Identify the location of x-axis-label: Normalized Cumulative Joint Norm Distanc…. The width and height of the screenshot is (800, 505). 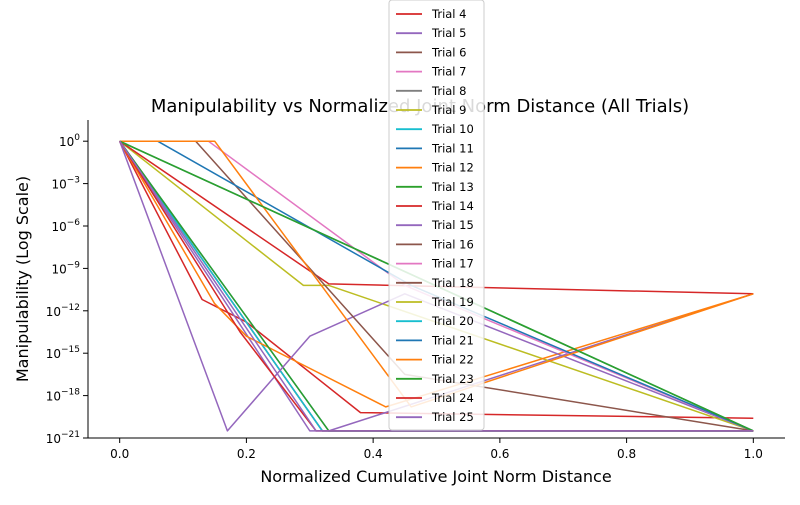
(435, 476).